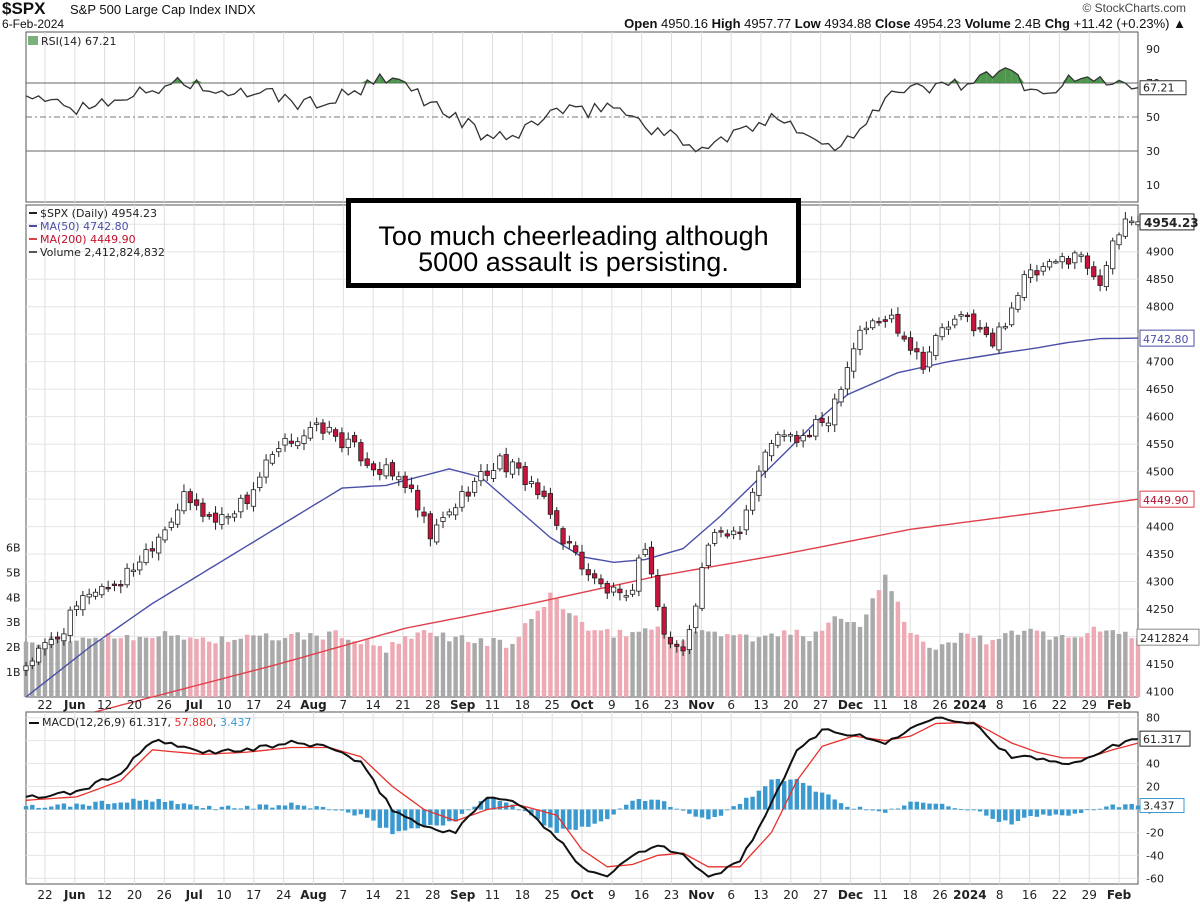 This screenshot has height=909, width=1200. Describe the element at coordinates (880, 895) in the screenshot. I see `x-tick-label: 11` at that location.